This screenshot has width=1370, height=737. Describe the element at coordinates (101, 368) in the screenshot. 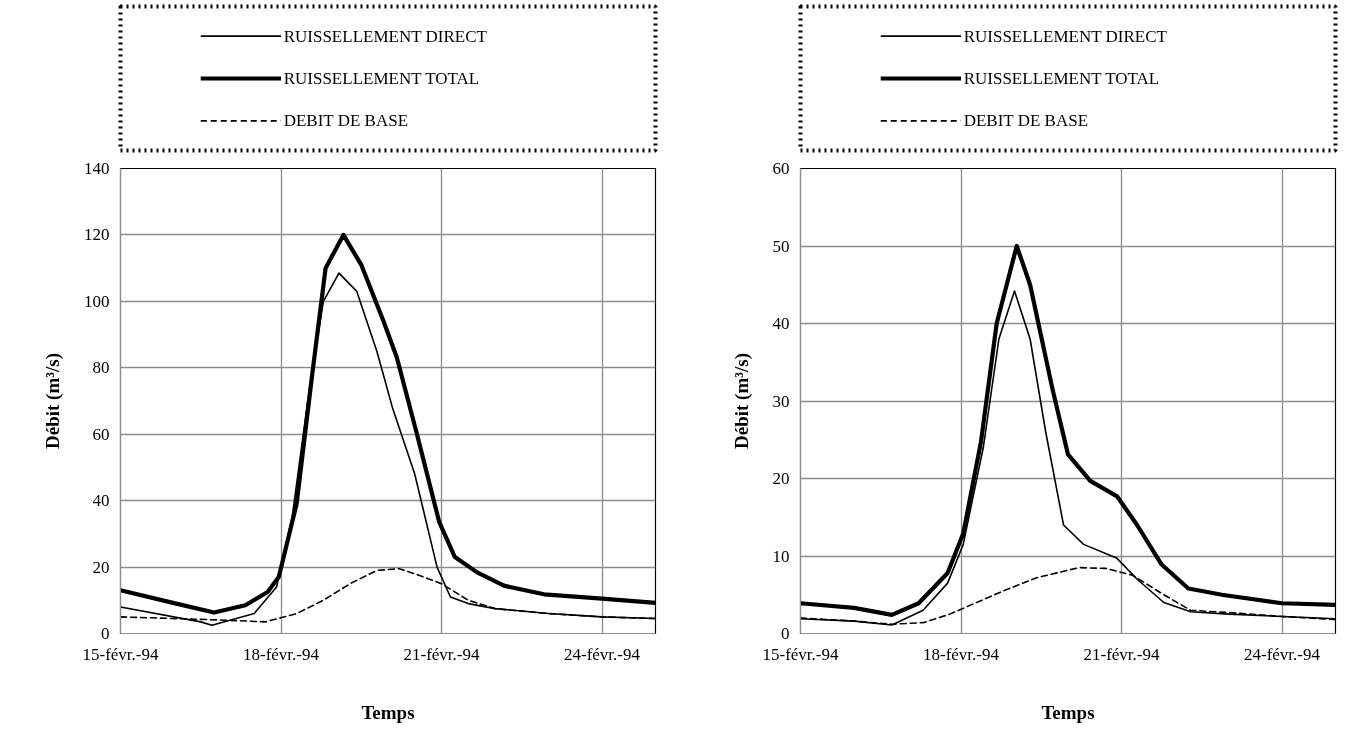

I see `y-tick-label: 80` at that location.